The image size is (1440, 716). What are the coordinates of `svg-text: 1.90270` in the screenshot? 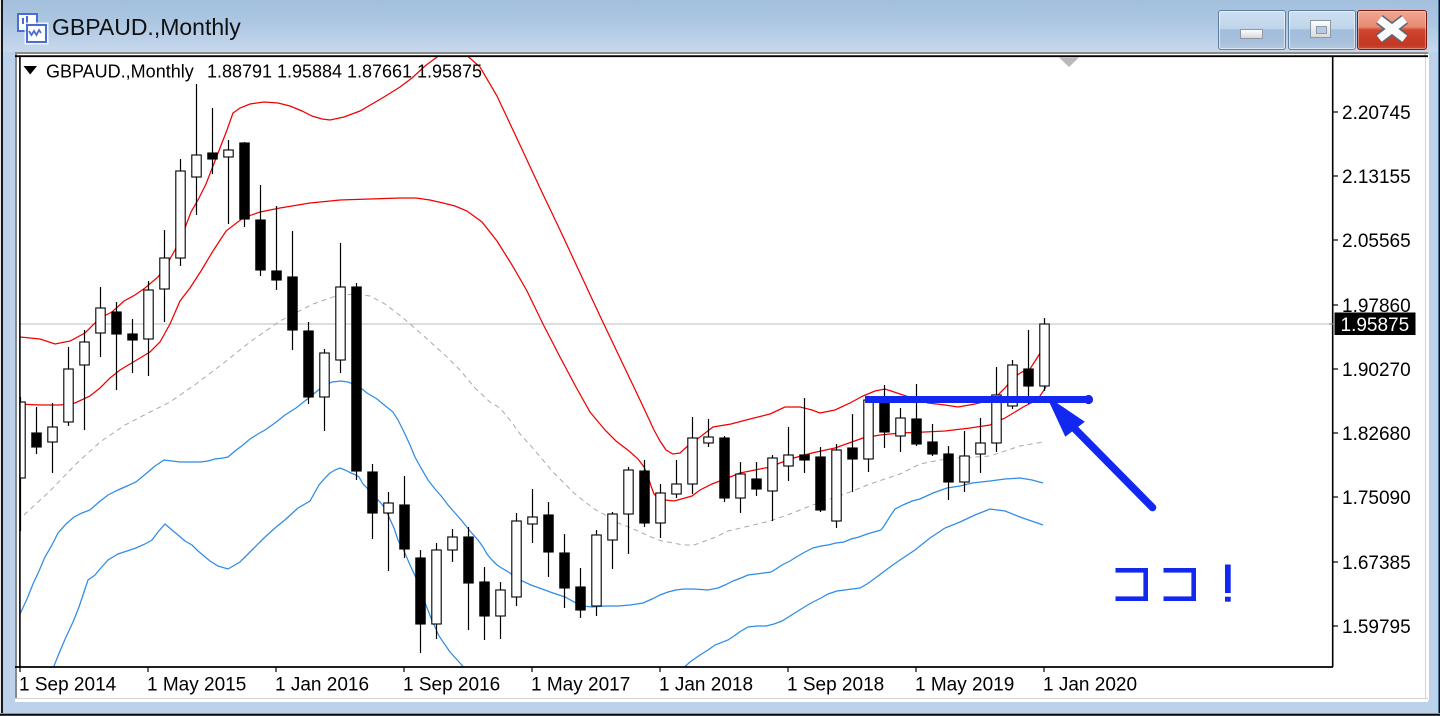 It's located at (1376, 370).